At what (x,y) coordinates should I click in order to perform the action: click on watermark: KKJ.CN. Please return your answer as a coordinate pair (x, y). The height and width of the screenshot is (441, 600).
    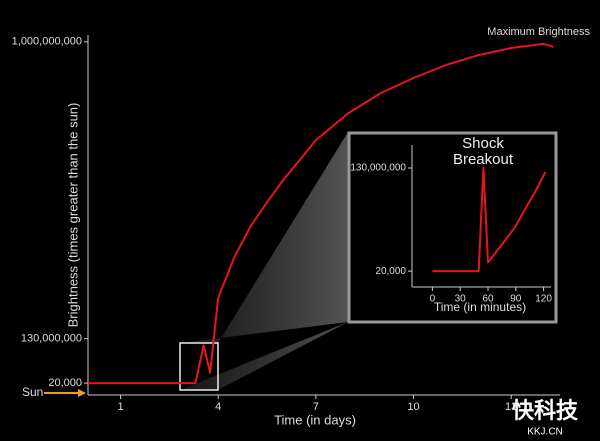
    Looking at the image, I should click on (545, 432).